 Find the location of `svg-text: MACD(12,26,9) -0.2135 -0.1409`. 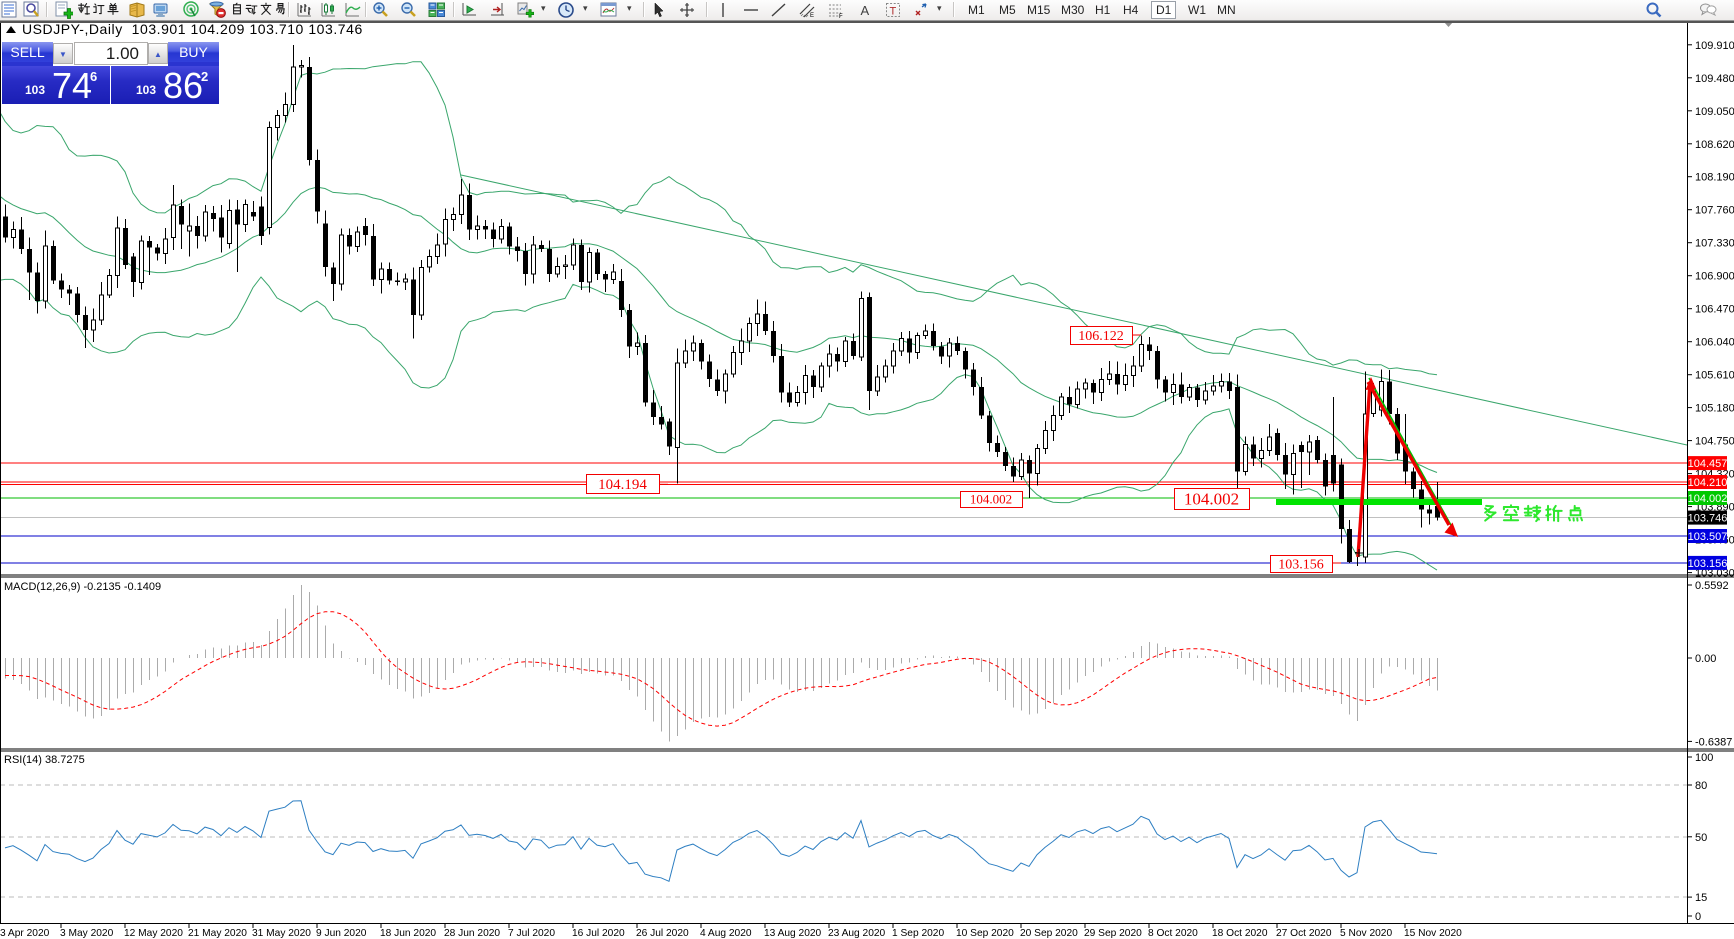

svg-text: MACD(12,26,9) -0.2135 -0.1409 is located at coordinates (82, 587).